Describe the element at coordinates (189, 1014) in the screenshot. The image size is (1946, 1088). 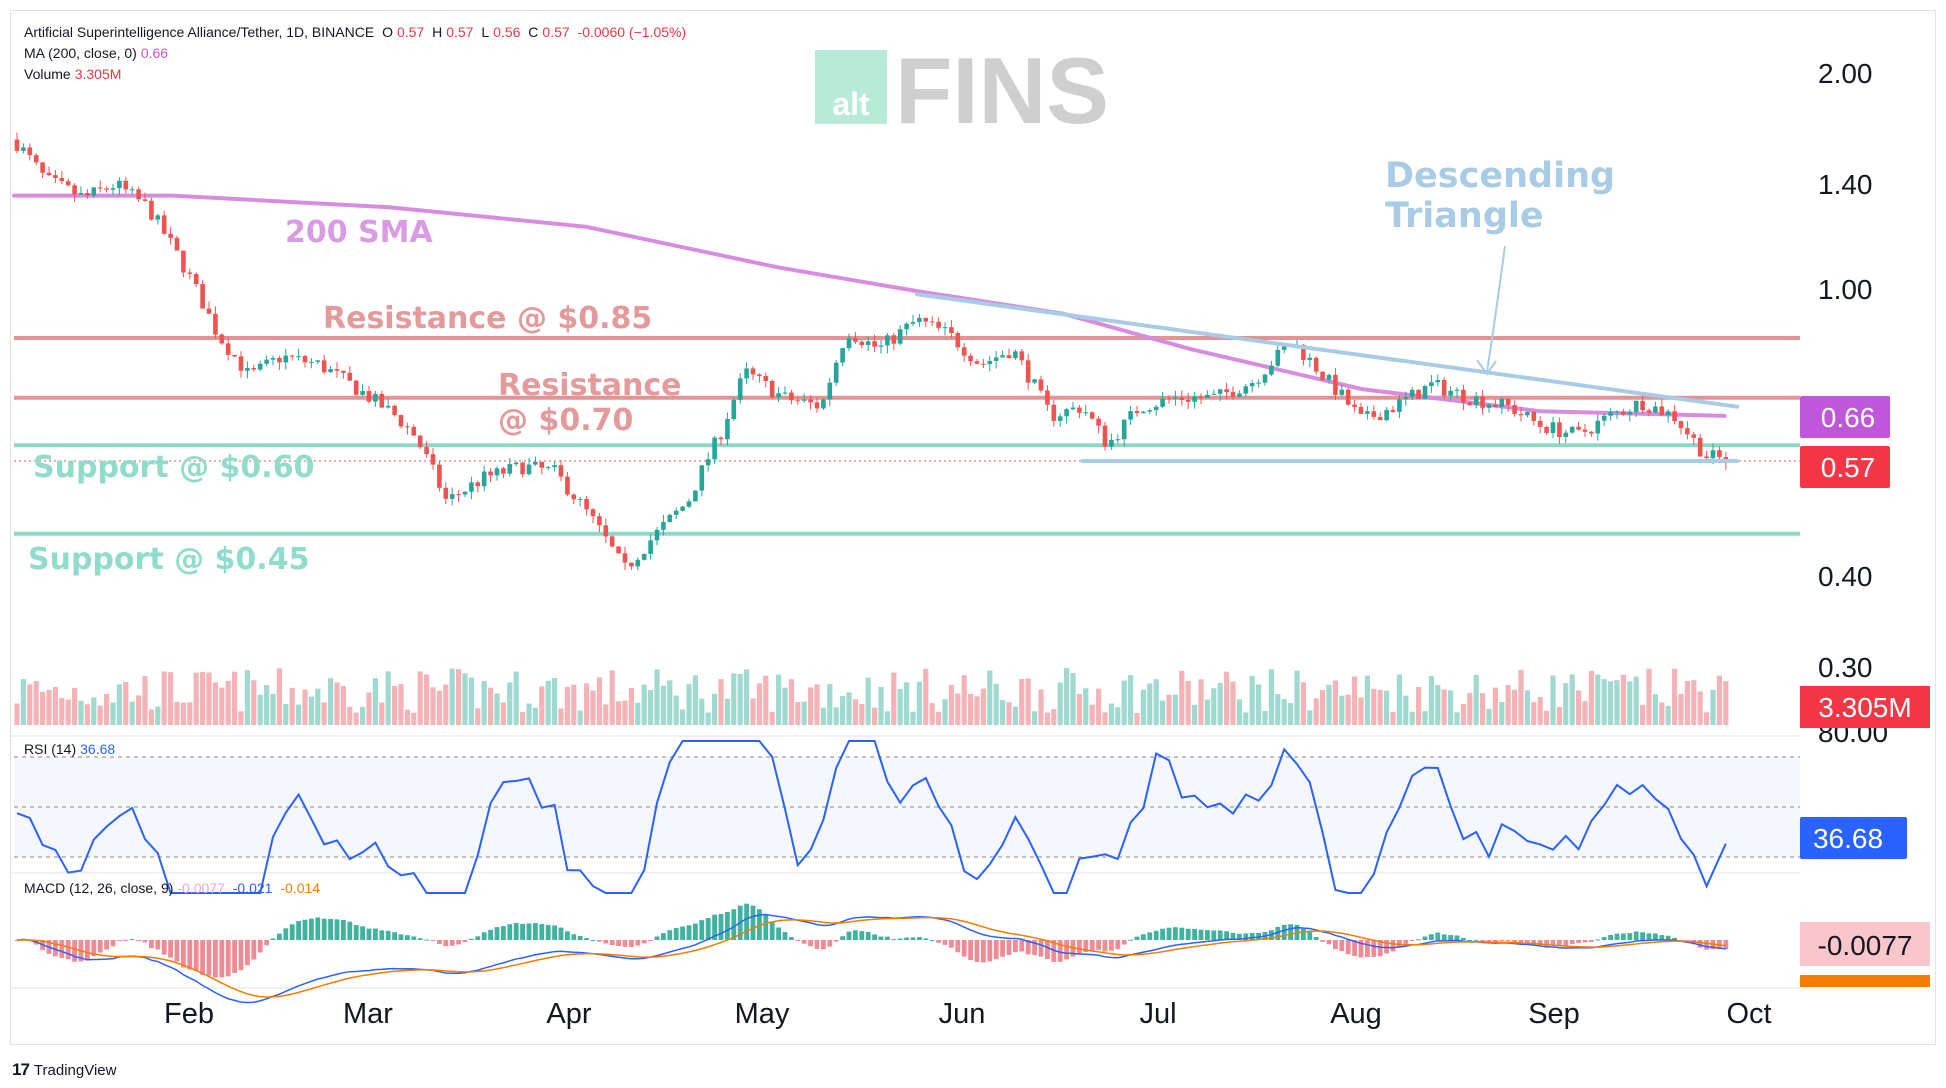
I see `x-tick-label: Feb` at that location.